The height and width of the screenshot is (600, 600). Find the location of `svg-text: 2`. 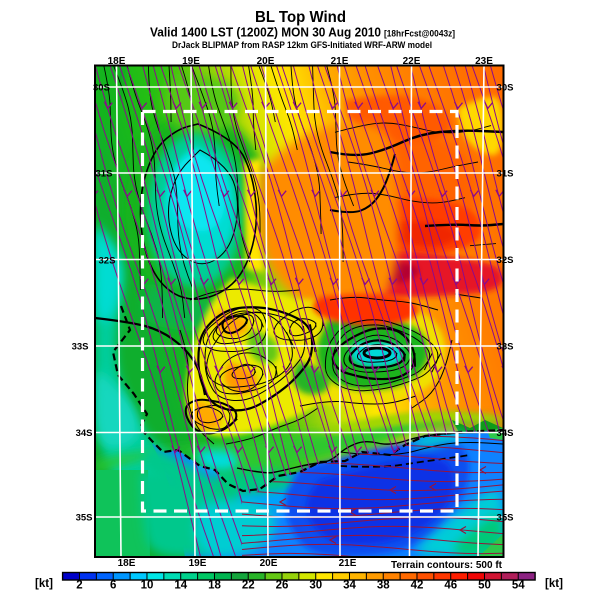

svg-text: 2 is located at coordinates (79, 586).